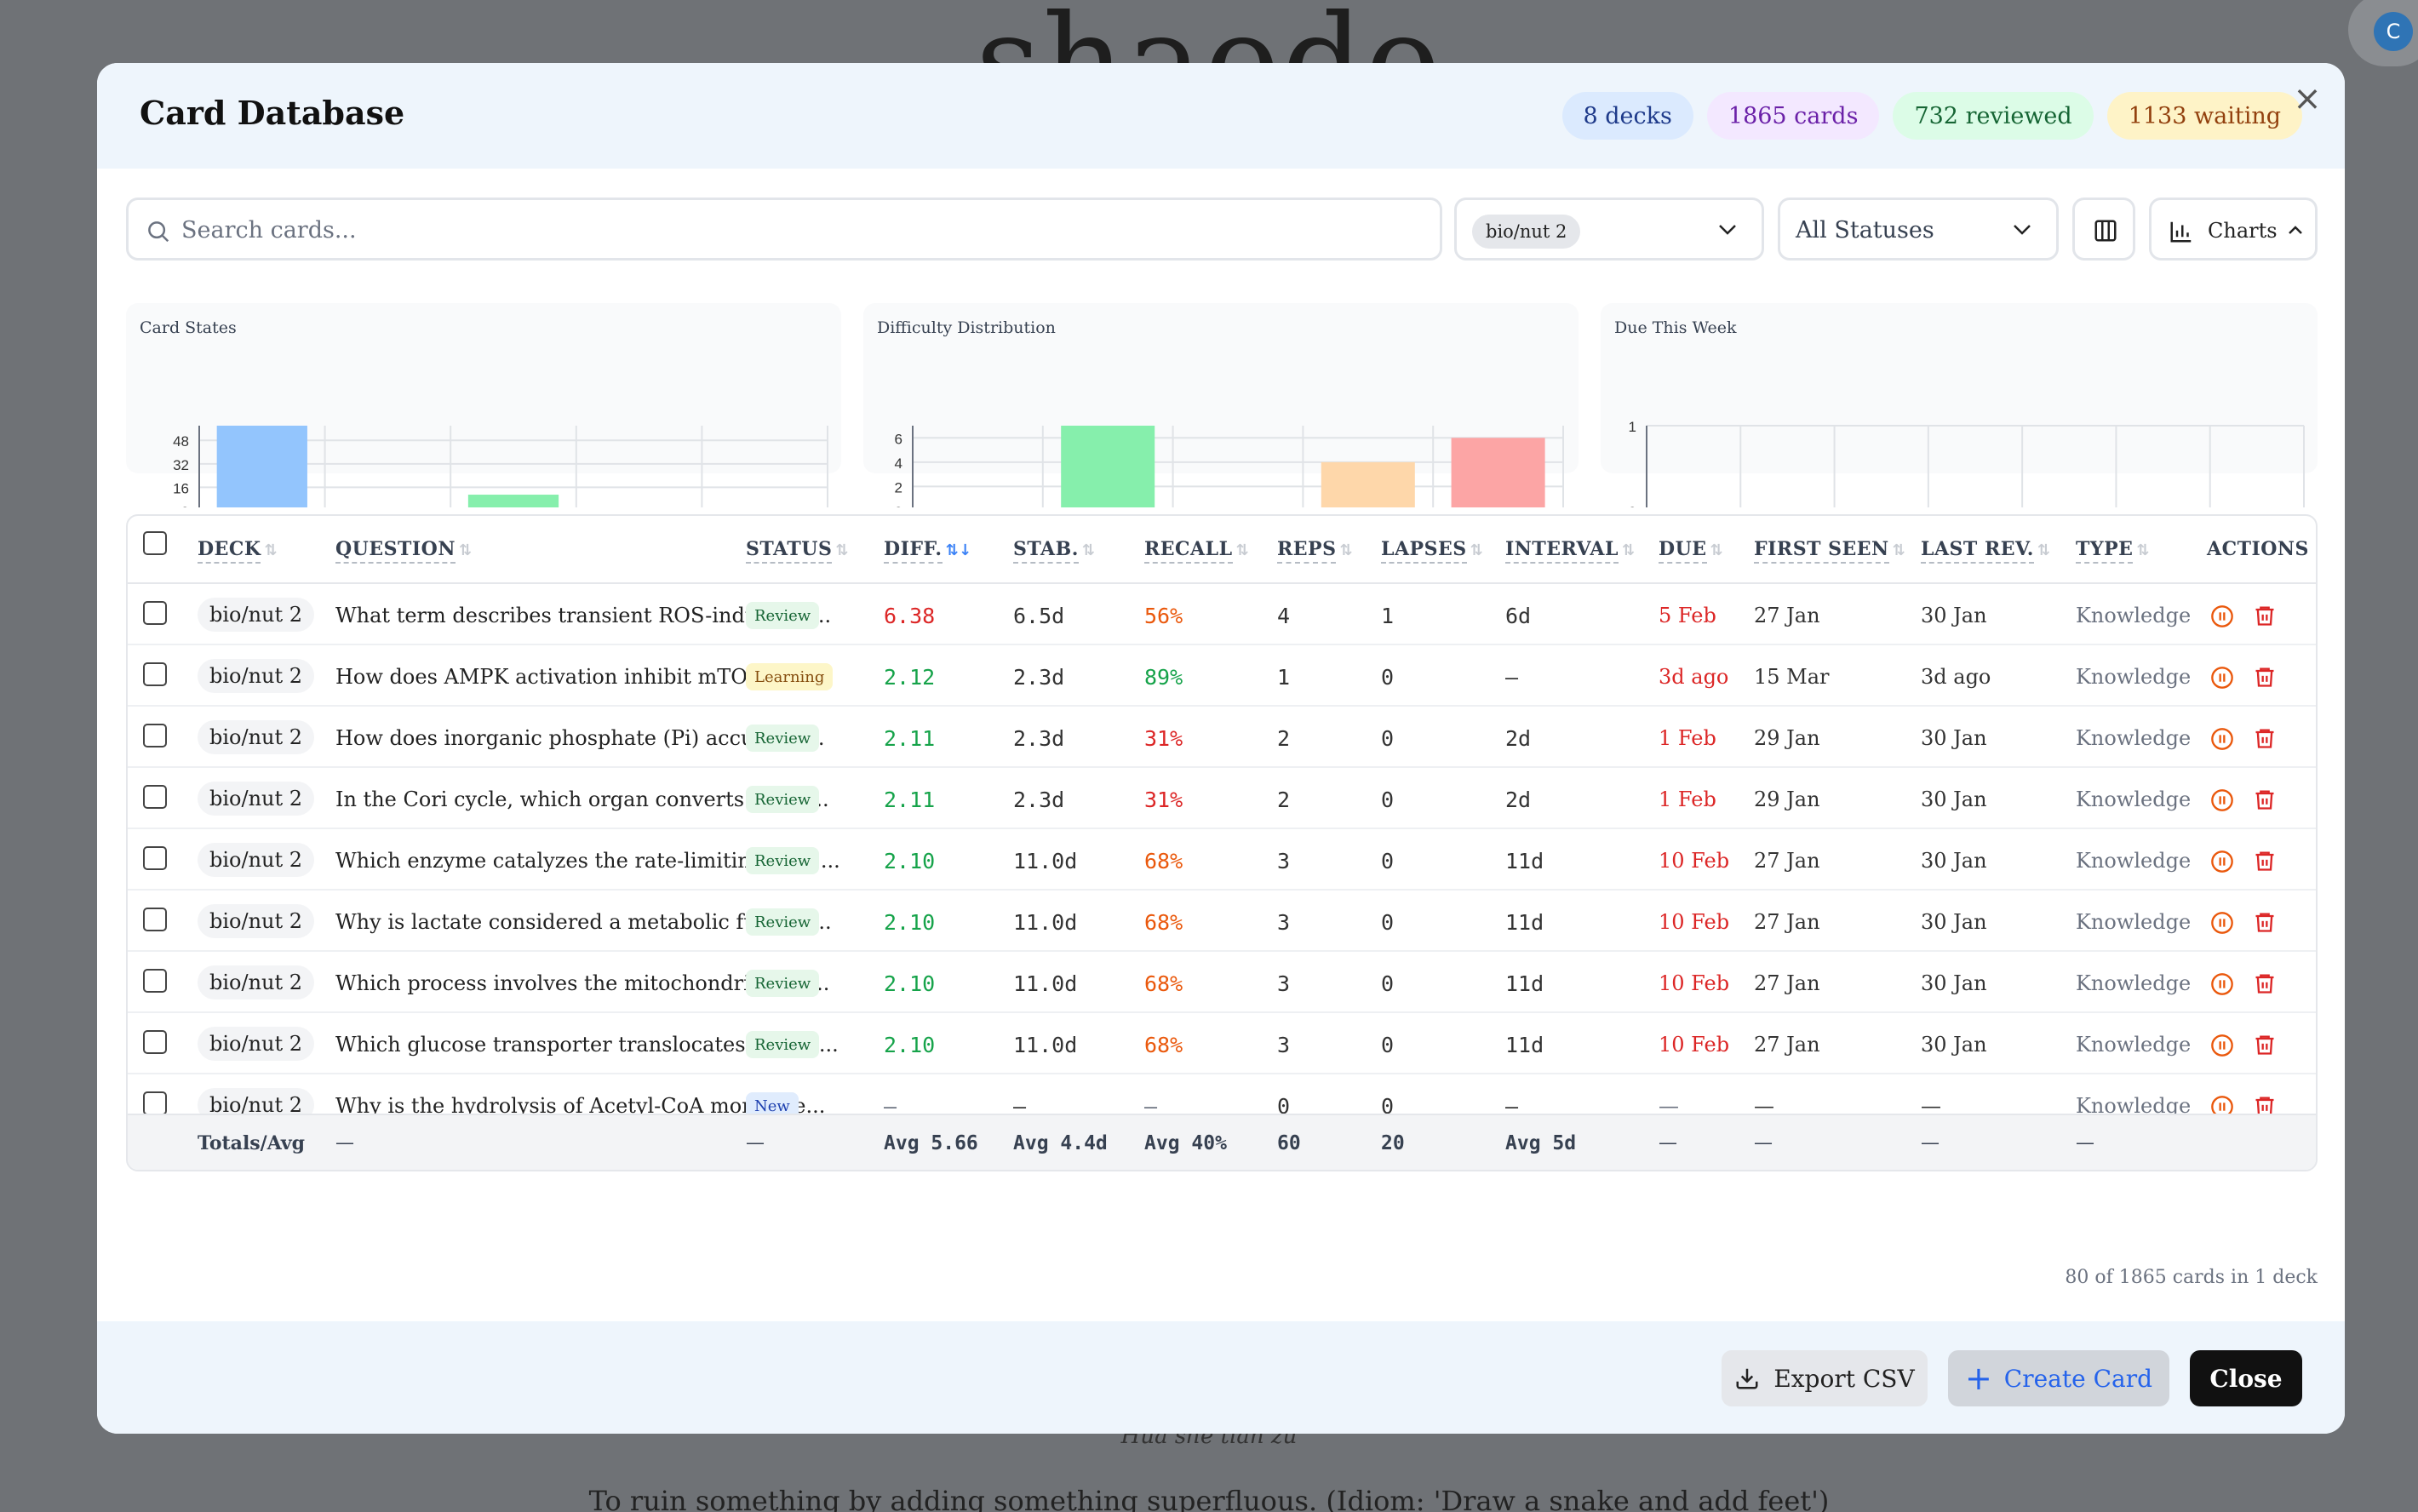 Image resolution: width=2418 pixels, height=1512 pixels. I want to click on search-input, so click(802, 229).